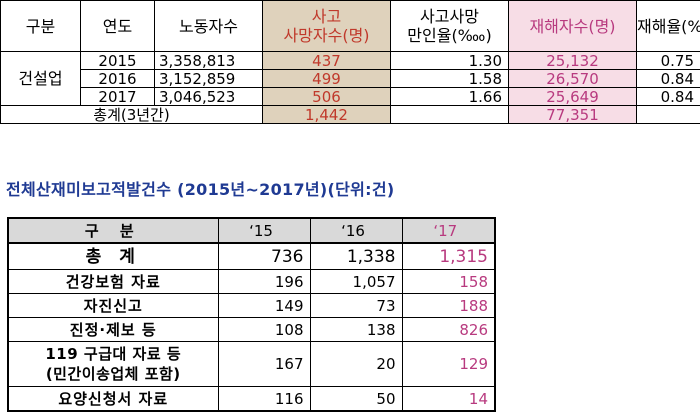 This screenshot has height=420, width=700. I want to click on table-row: 2016 3,152,859 499 1.58 26,570 0.84, so click(350, 78).